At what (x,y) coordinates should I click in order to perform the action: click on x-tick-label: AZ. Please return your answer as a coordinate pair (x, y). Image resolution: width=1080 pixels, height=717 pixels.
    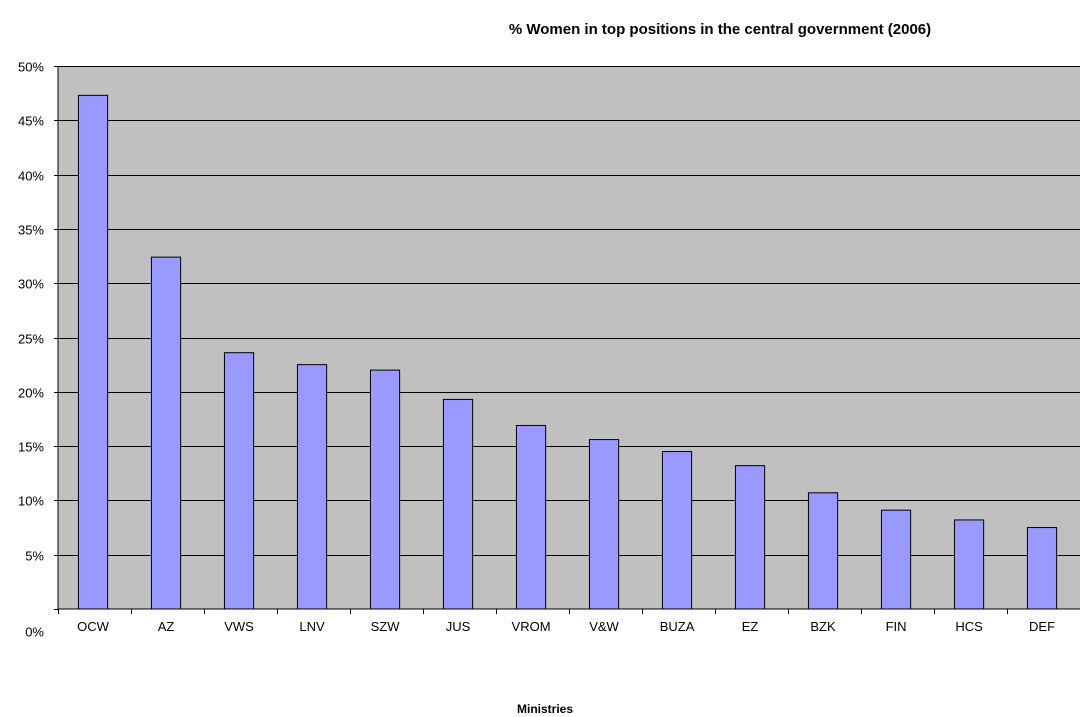
    Looking at the image, I should click on (166, 626).